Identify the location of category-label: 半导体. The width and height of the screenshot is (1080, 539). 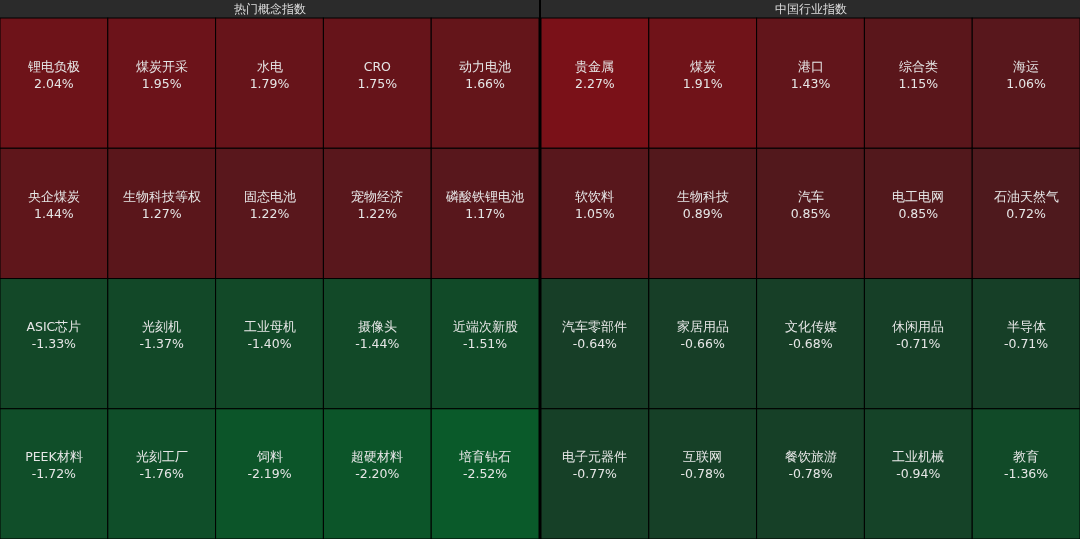
(1026, 327).